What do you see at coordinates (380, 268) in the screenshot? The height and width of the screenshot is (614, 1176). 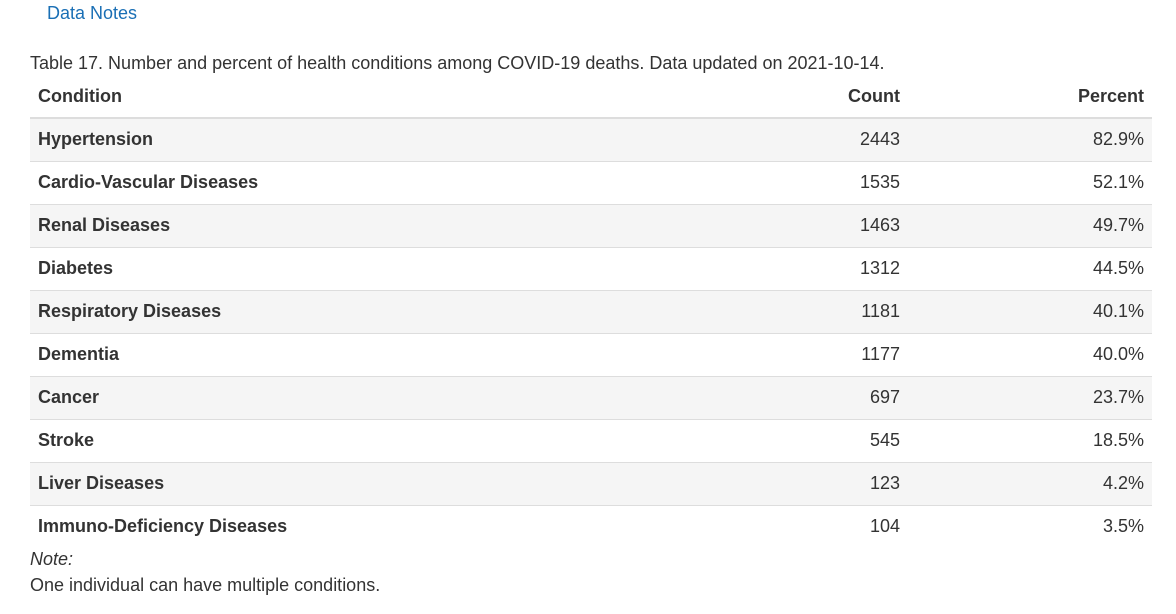 I see `condition-cell: Diabetes` at bounding box center [380, 268].